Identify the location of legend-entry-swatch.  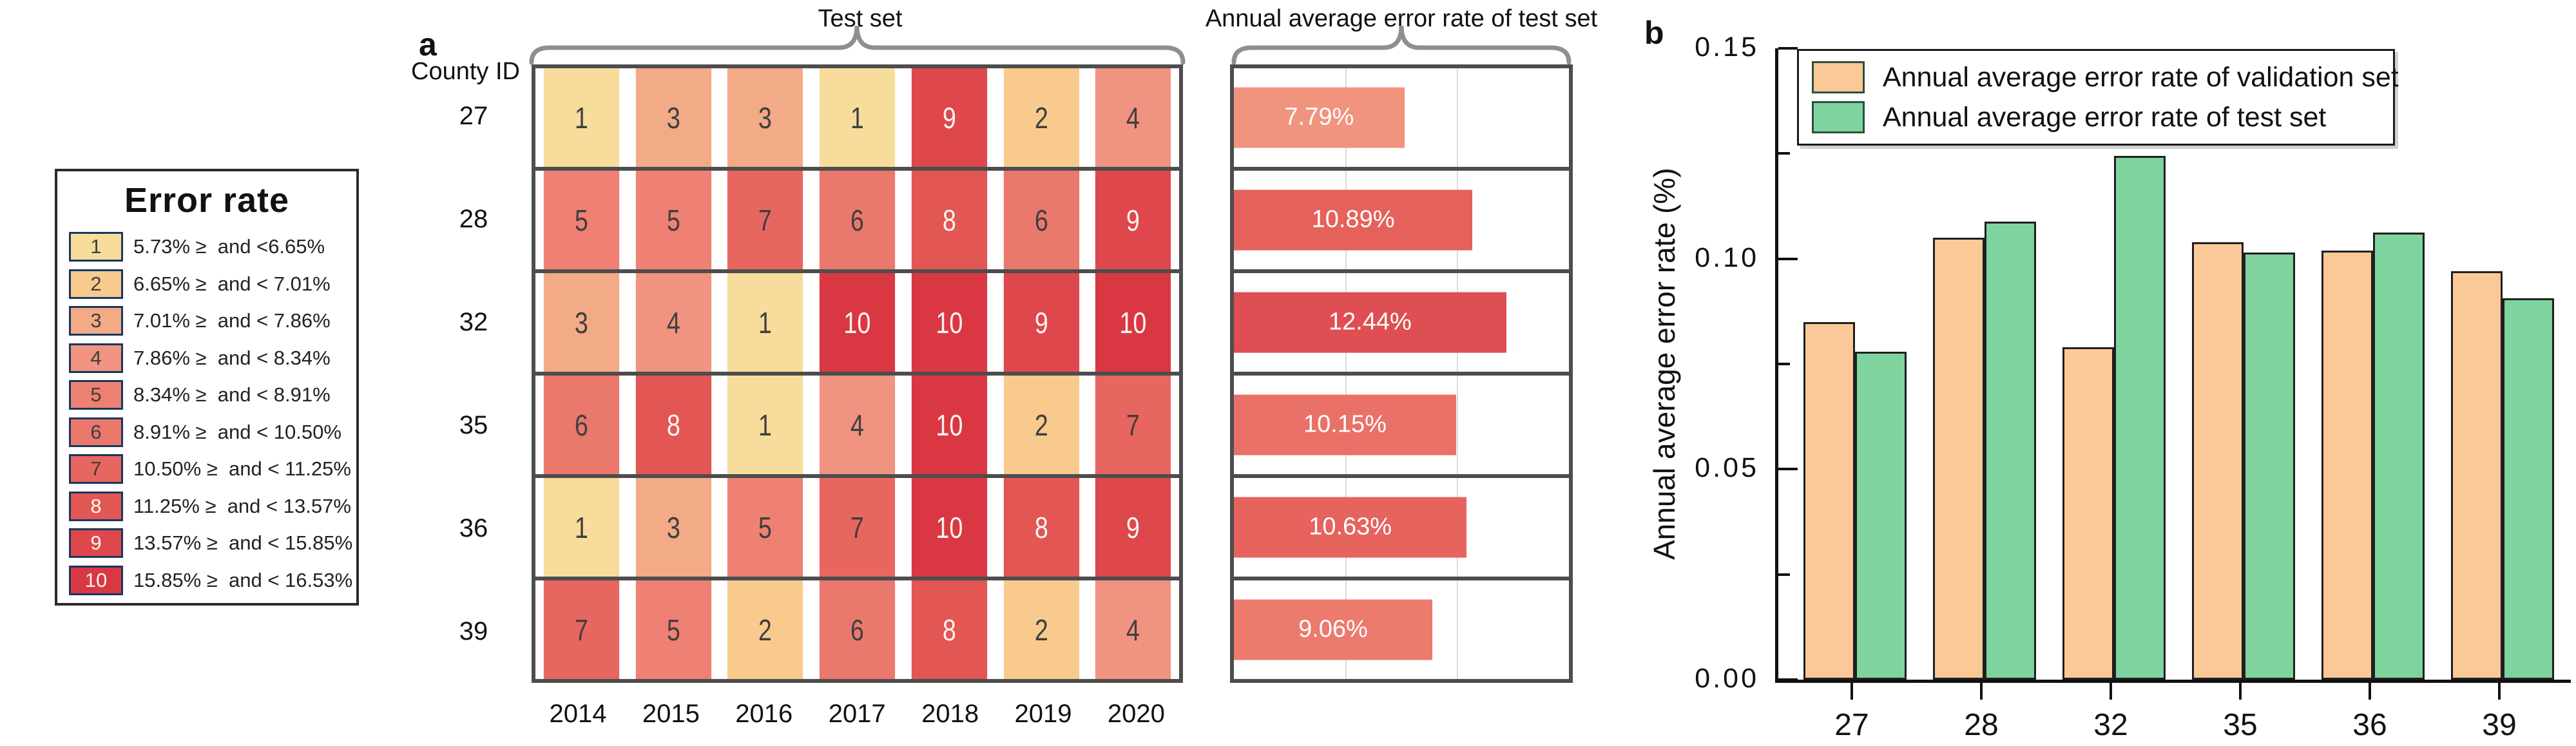
(1839, 77).